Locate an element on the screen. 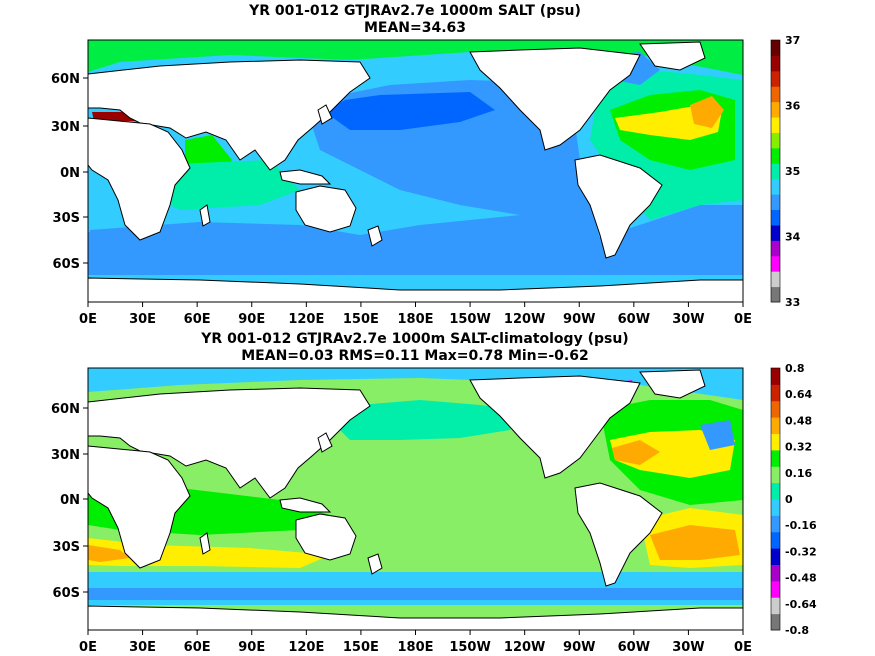 The image size is (875, 656). colorbar-tick-label: 0.16 is located at coordinates (798, 473).